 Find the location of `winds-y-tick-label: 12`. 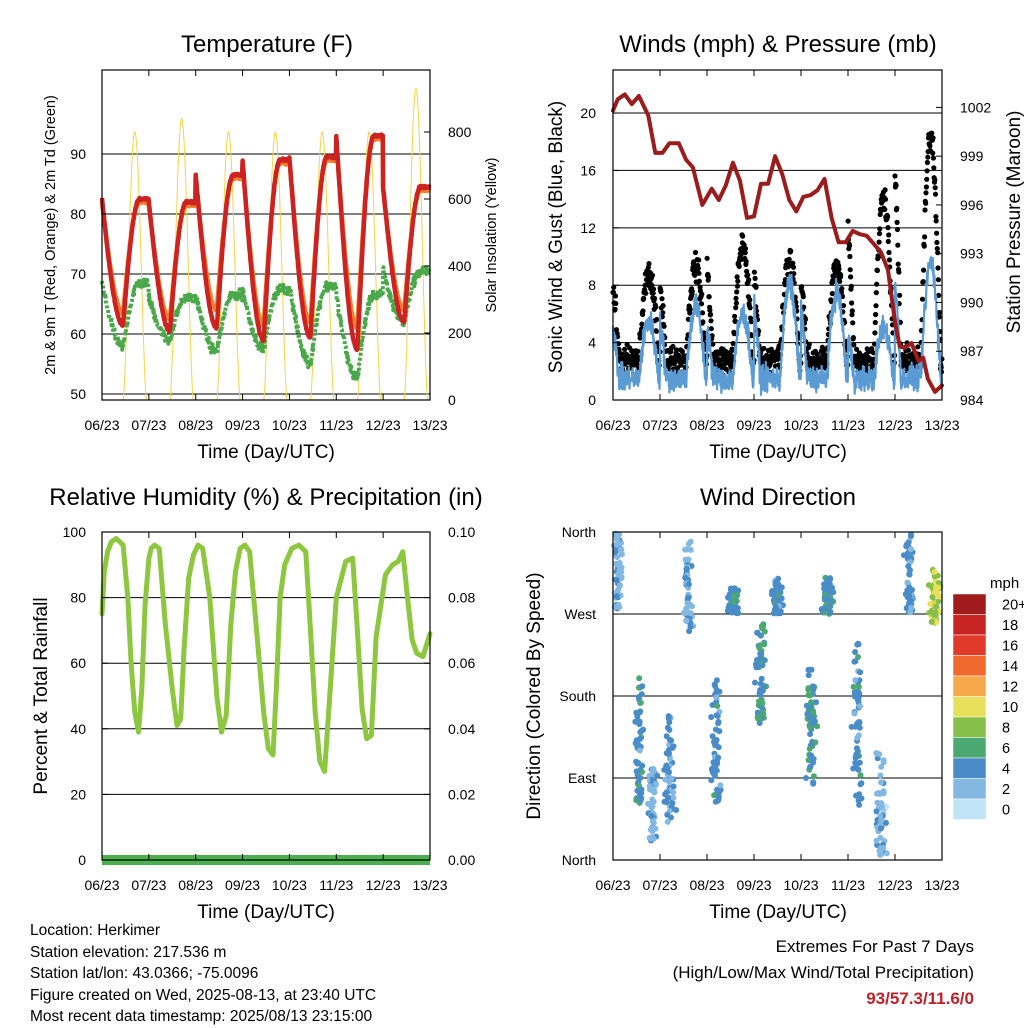

winds-y-tick-label: 12 is located at coordinates (588, 228).